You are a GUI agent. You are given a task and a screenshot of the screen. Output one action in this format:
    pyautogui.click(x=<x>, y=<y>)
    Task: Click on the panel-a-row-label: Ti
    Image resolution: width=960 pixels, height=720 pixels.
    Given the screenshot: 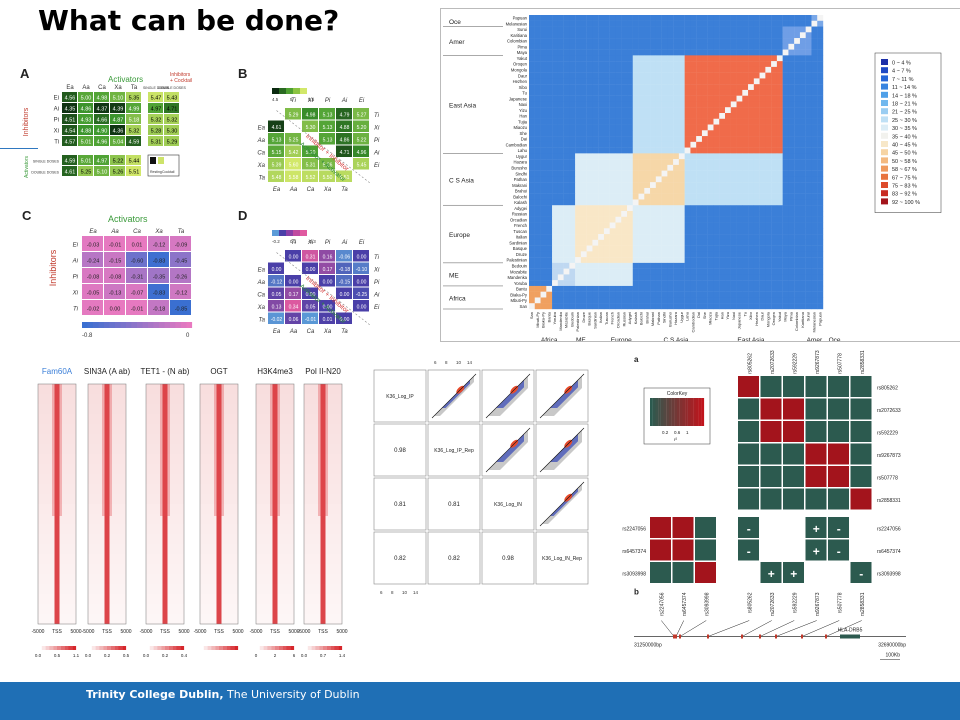 What is the action you would take?
    pyautogui.click(x=56, y=143)
    